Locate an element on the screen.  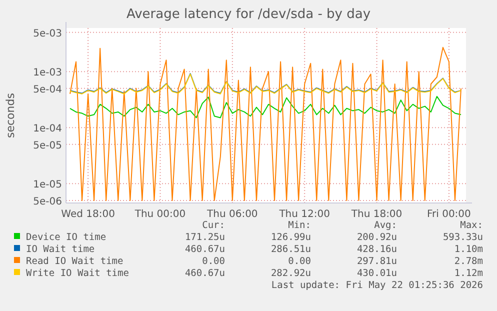
text: 430.01u is located at coordinates (376, 273).